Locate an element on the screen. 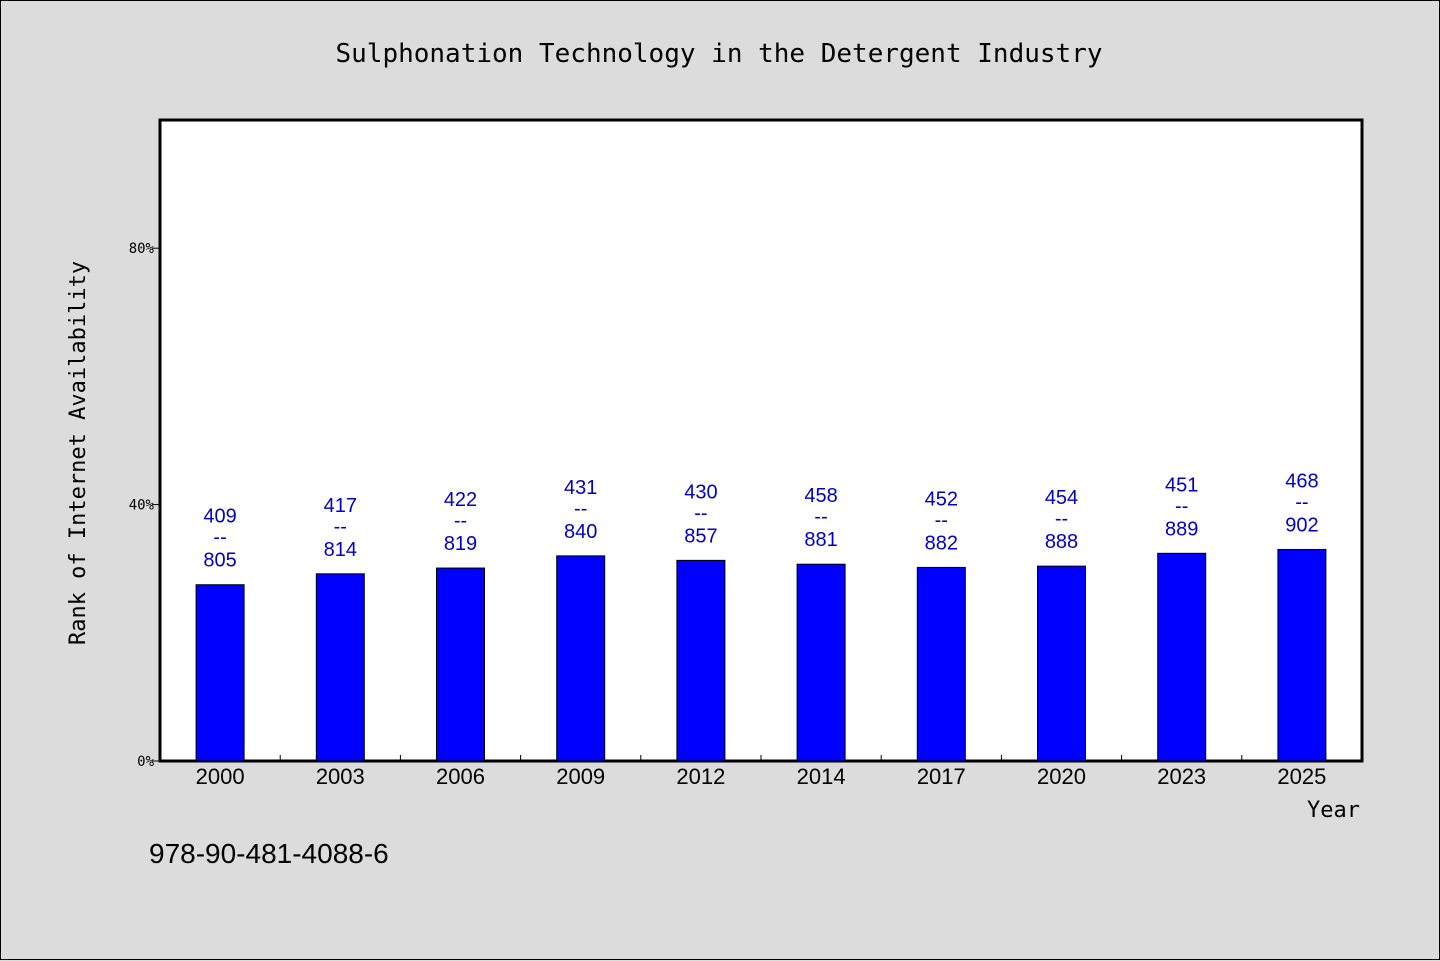 The width and height of the screenshot is (1440, 961). data-label-top: 452 is located at coordinates (941, 499).